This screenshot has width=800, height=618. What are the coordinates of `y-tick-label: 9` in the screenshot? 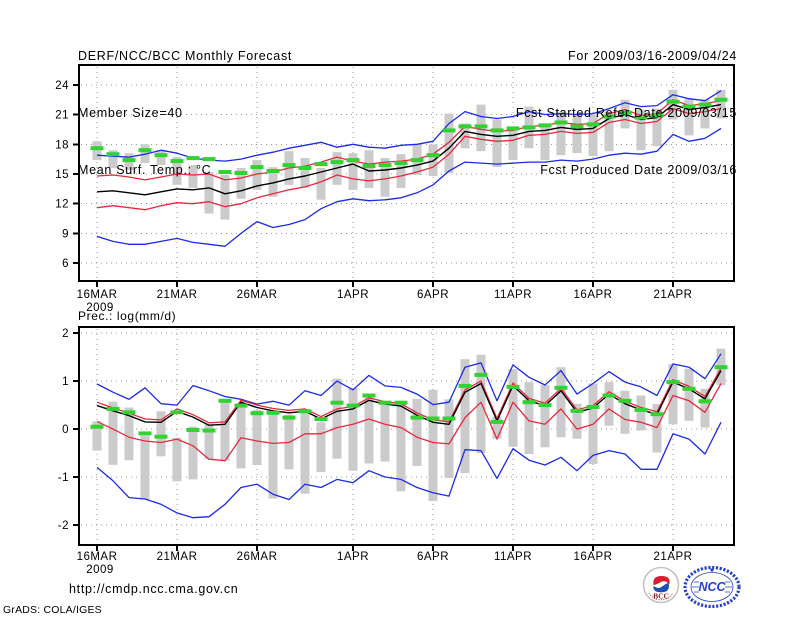 It's located at (65, 234).